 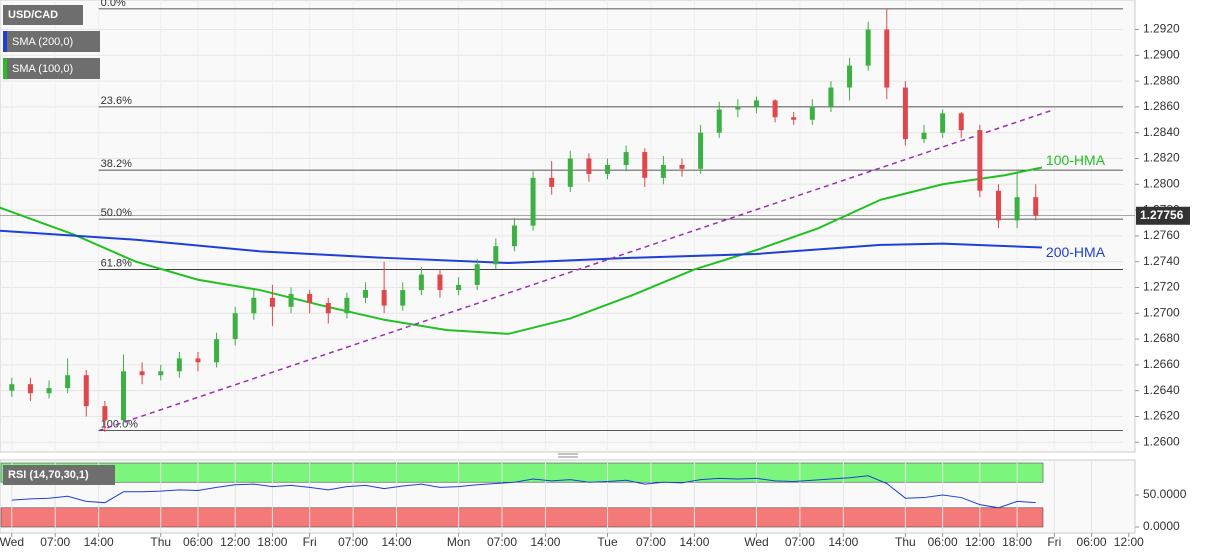 I want to click on symbol-box, so click(x=43, y=15).